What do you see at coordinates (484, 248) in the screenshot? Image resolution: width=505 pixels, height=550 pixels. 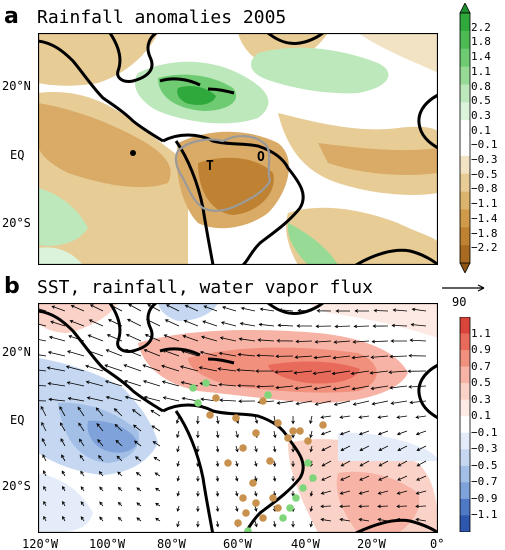 I see `colorbar-a-label: −2.2` at bounding box center [484, 248].